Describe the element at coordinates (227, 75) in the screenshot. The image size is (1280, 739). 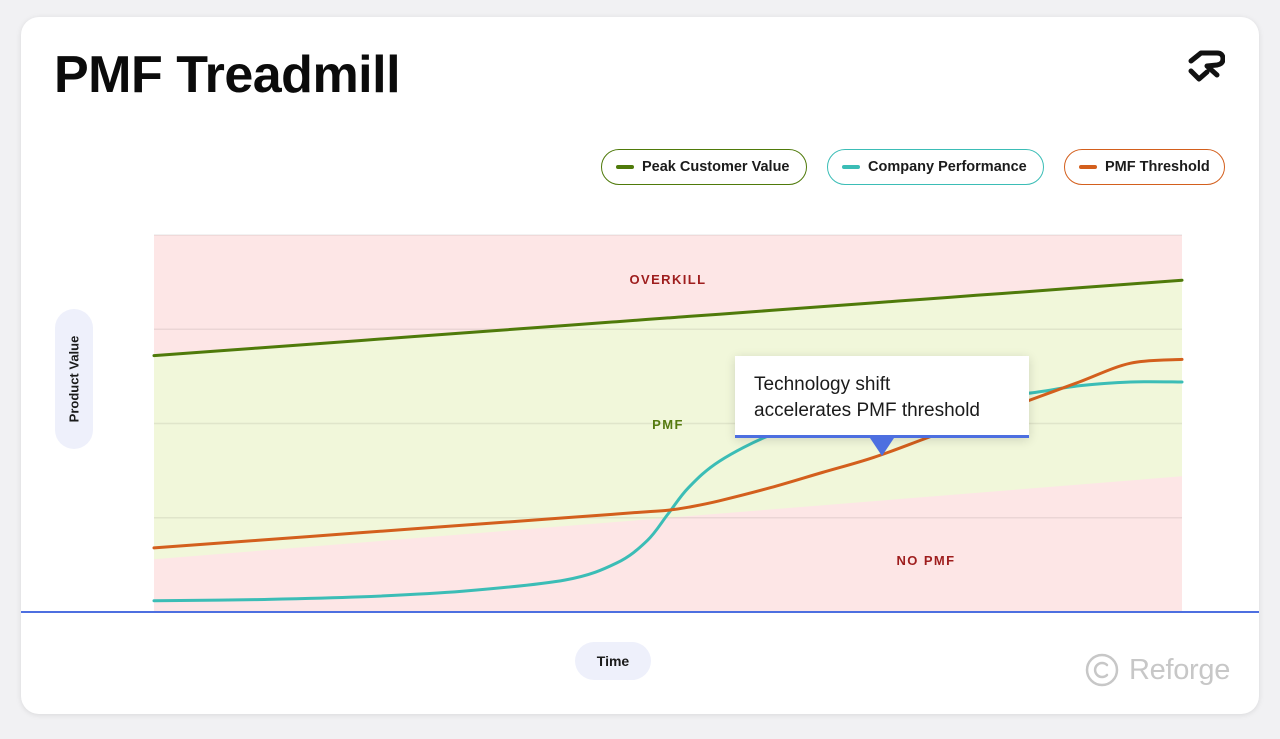
I see `page-title: PMF Treadmill` at that location.